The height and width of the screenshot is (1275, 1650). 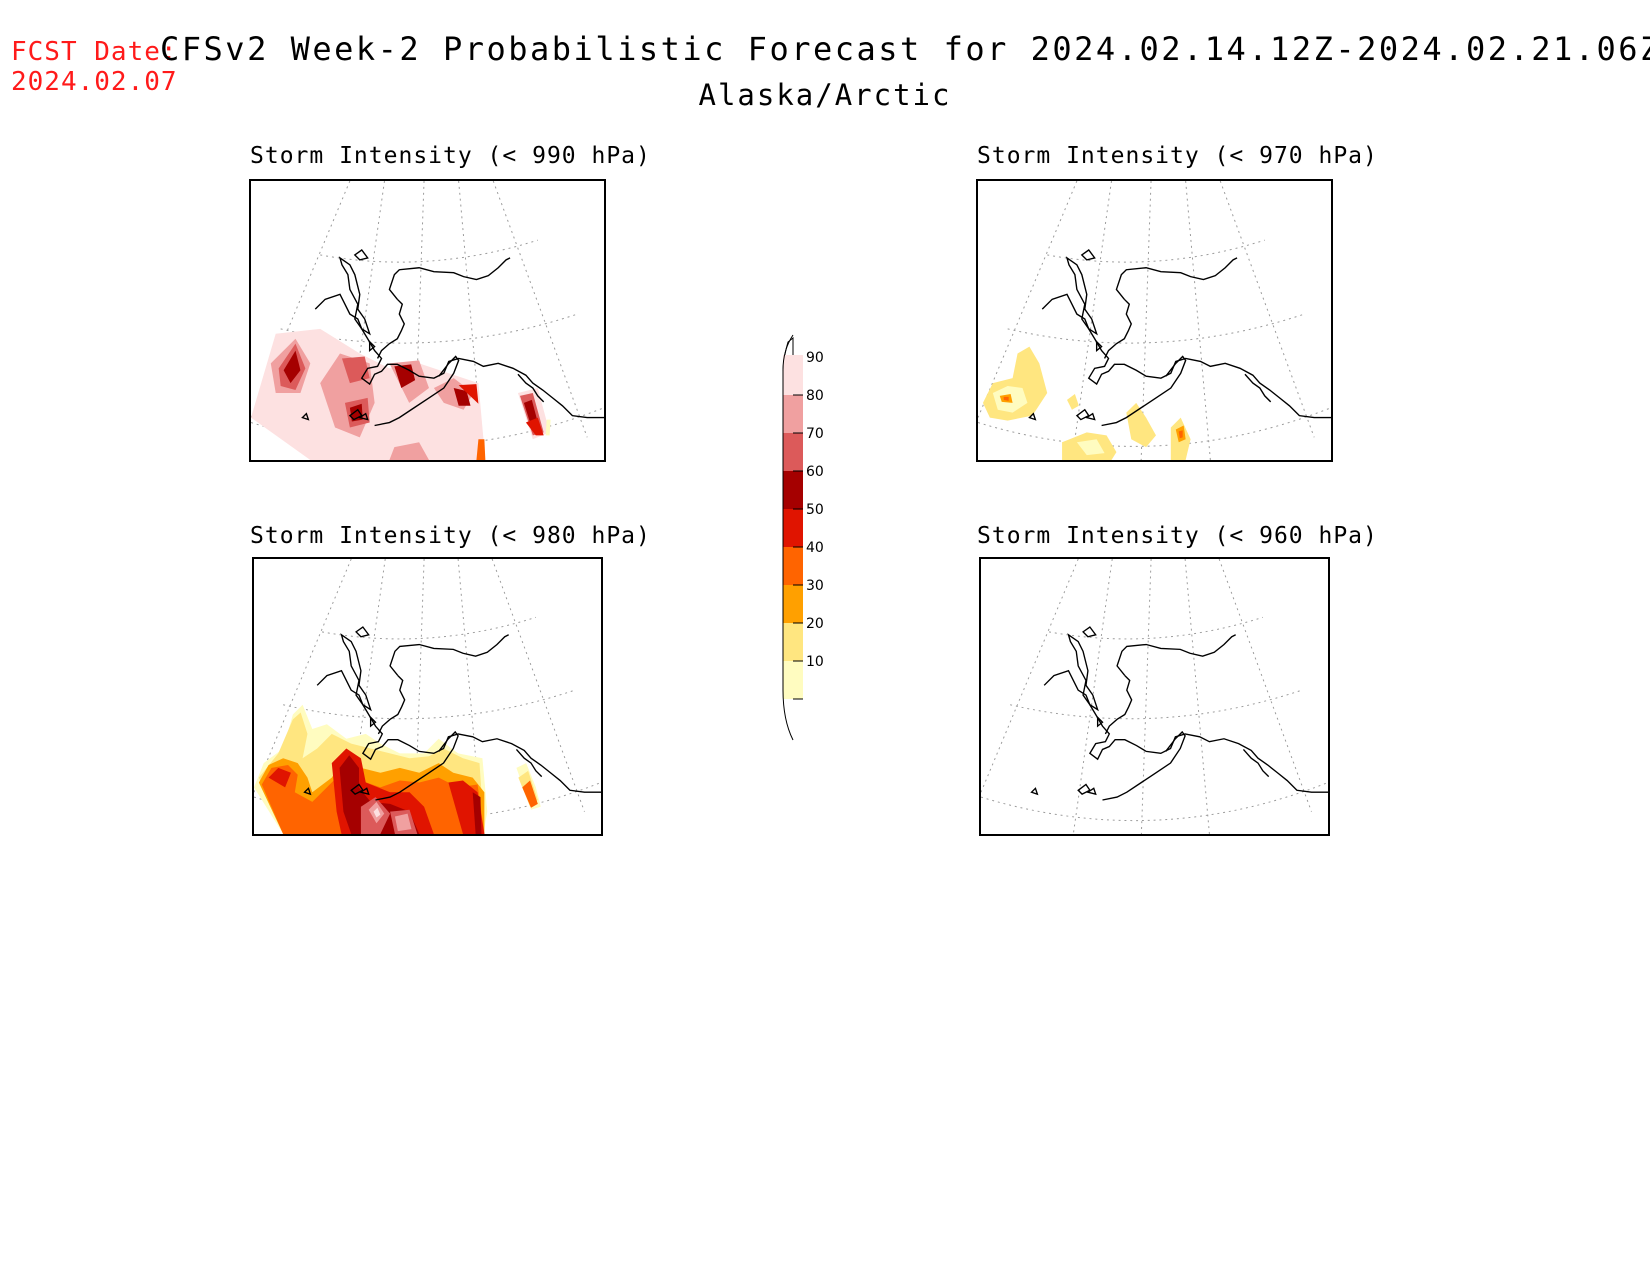 What do you see at coordinates (815, 624) in the screenshot?
I see `colorbar-label-20: 20` at bounding box center [815, 624].